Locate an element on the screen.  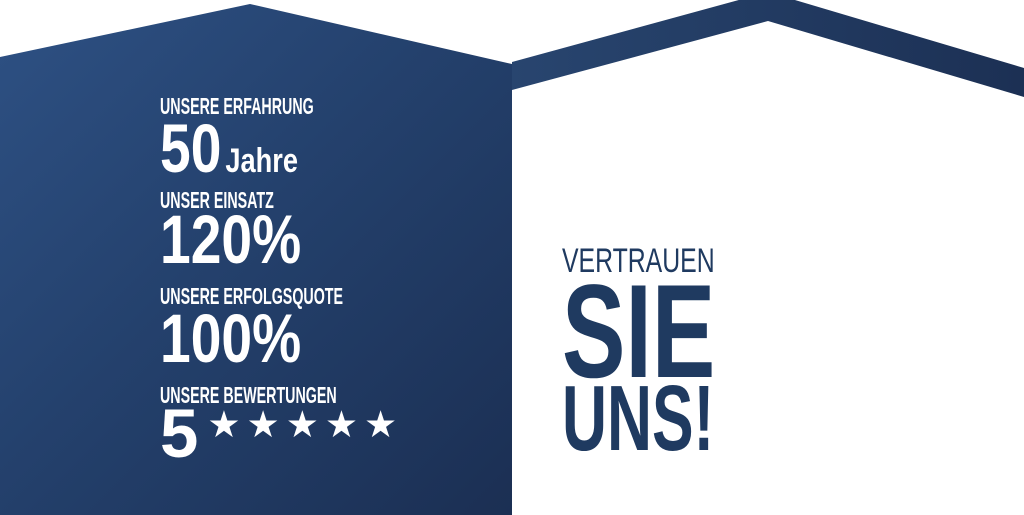
headline-line-sie: SIE is located at coordinates (639, 332).